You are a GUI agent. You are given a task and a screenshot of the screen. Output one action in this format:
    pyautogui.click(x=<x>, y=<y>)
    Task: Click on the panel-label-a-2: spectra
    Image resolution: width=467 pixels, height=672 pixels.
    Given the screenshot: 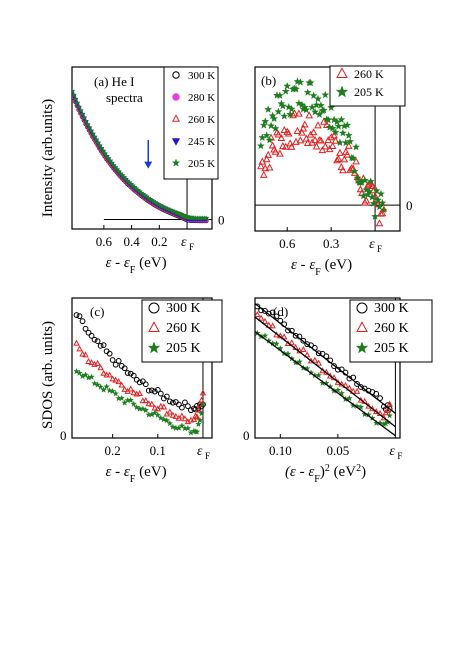 What is the action you would take?
    pyautogui.click(x=124, y=97)
    